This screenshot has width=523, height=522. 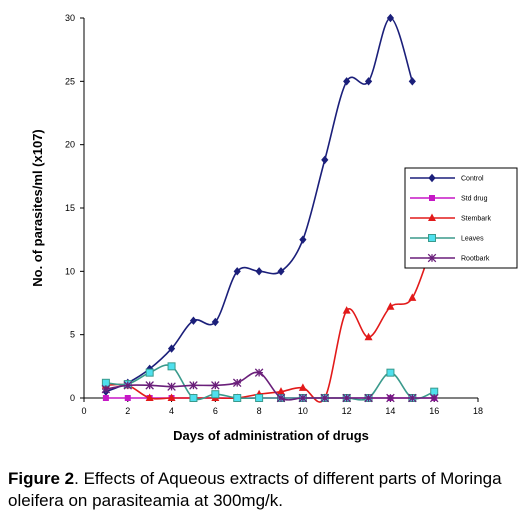 I want to click on series-rootbark, so click(x=270, y=385).